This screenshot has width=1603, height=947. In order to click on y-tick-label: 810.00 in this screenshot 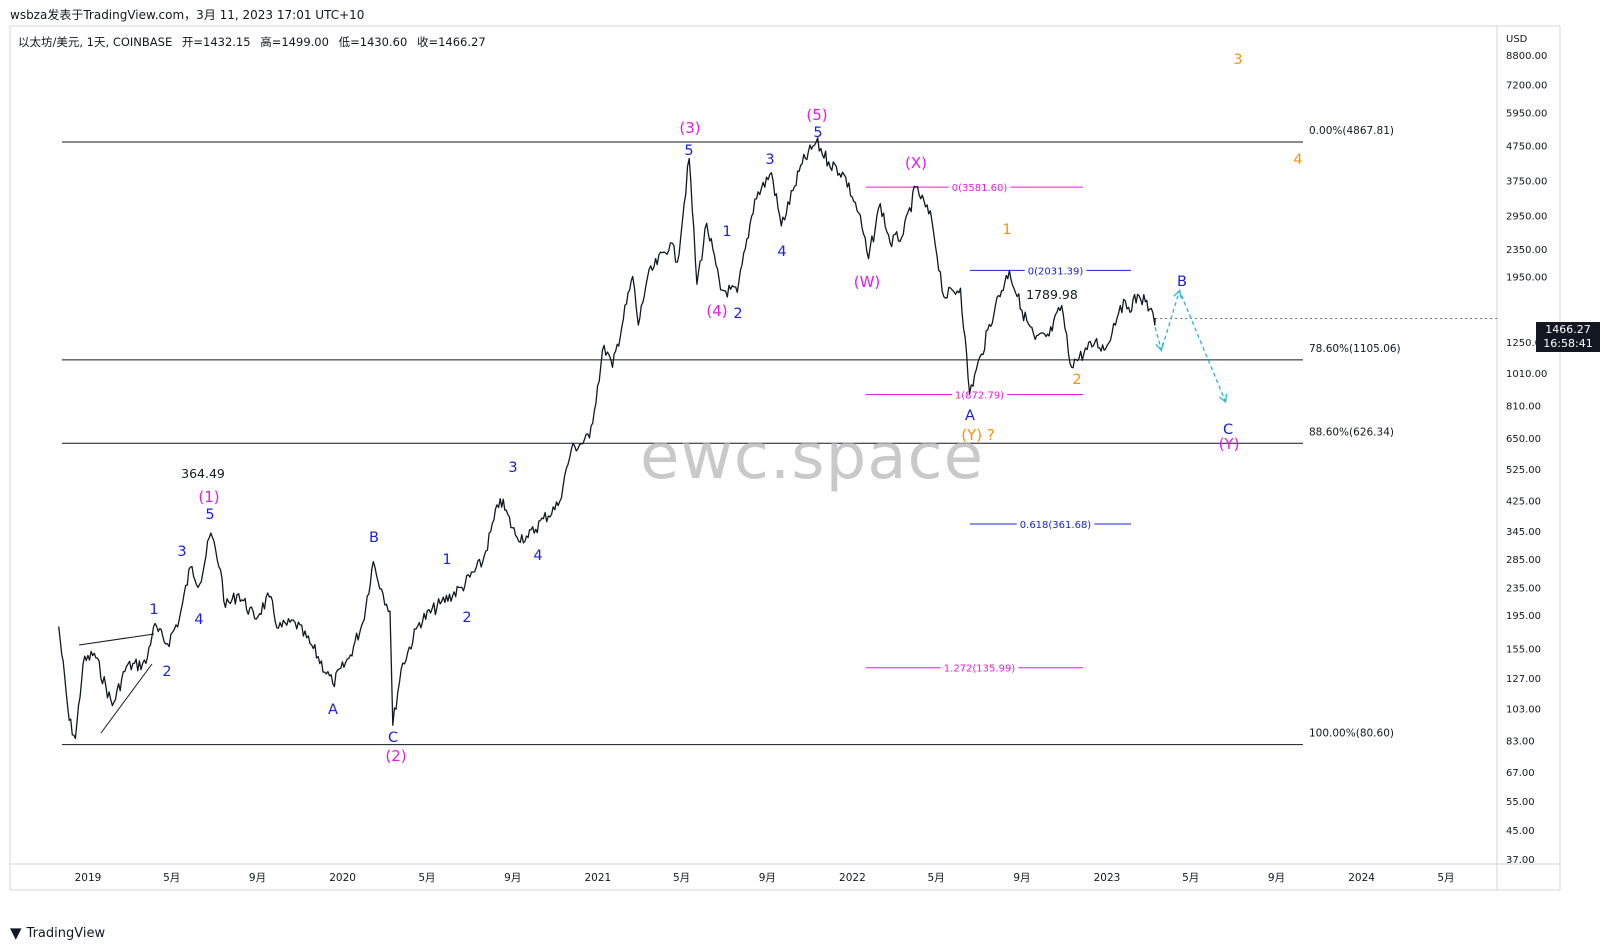, I will do `click(1523, 407)`.